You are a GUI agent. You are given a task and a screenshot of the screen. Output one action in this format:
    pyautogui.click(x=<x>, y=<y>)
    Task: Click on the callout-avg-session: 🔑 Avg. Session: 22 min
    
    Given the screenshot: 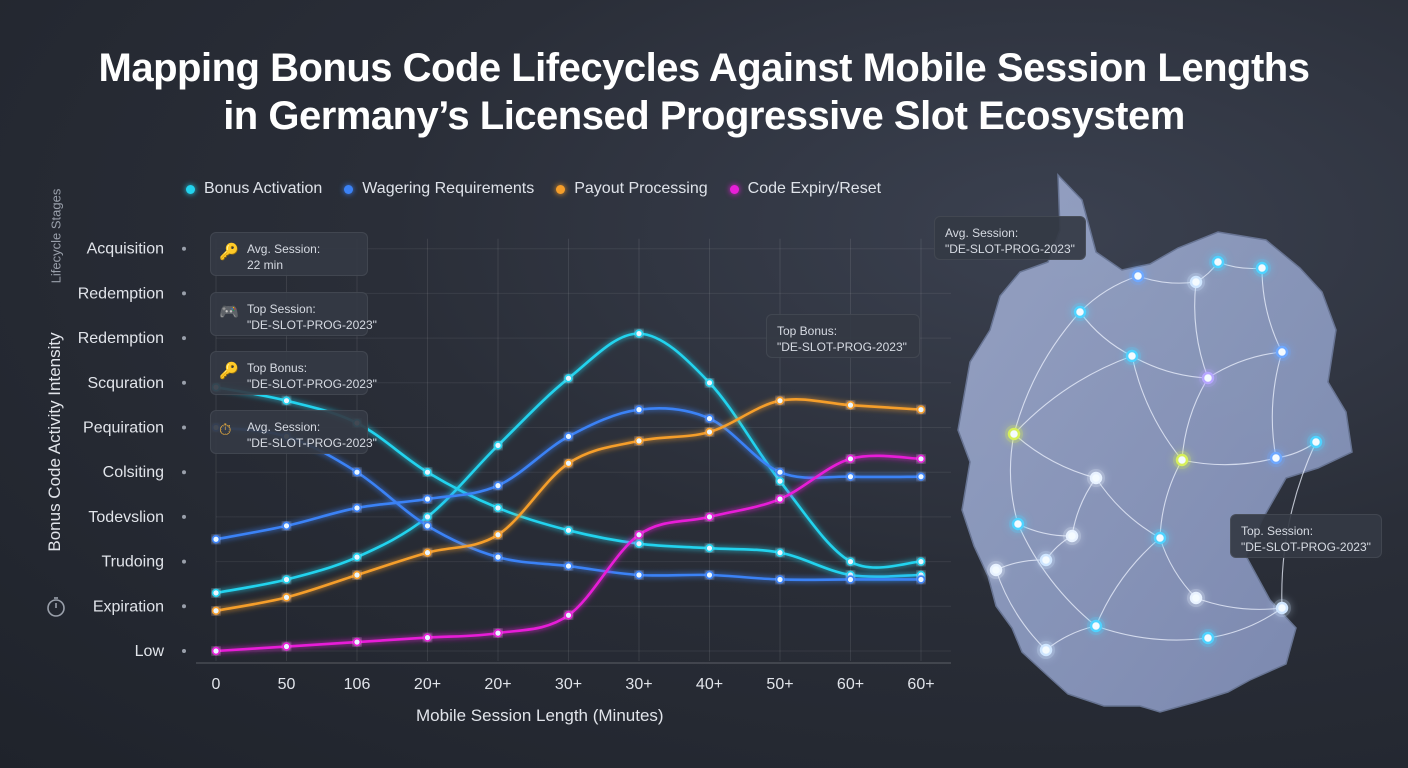 What is the action you would take?
    pyautogui.click(x=289, y=254)
    